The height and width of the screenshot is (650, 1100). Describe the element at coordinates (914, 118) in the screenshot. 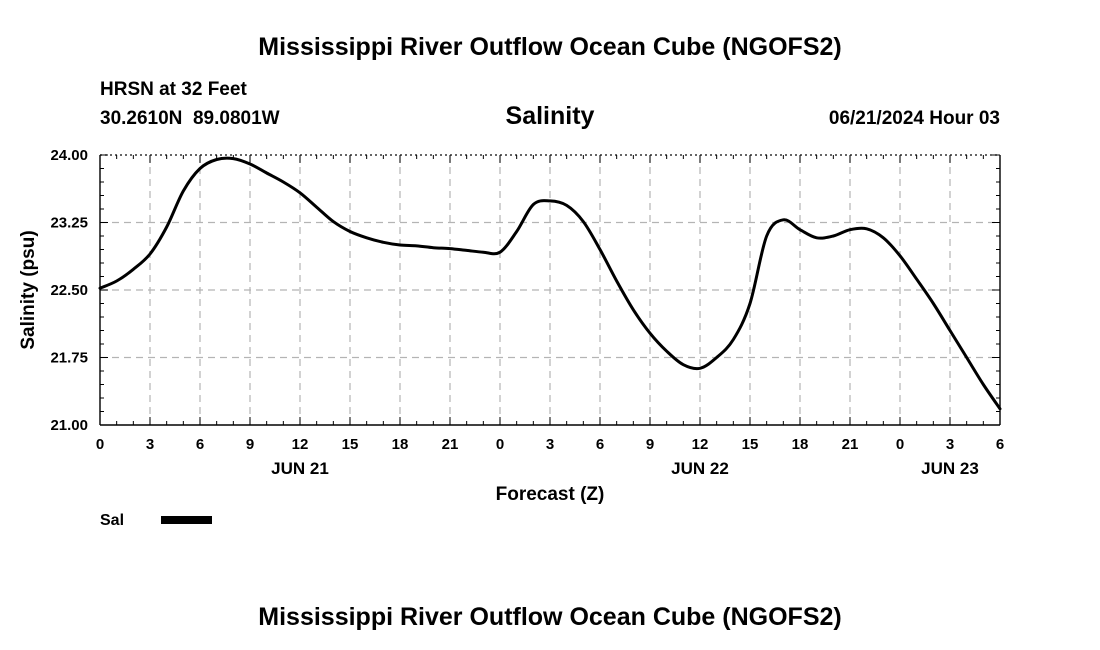

I see `timestamp-label: 06/21/2024 Hour 03` at that location.